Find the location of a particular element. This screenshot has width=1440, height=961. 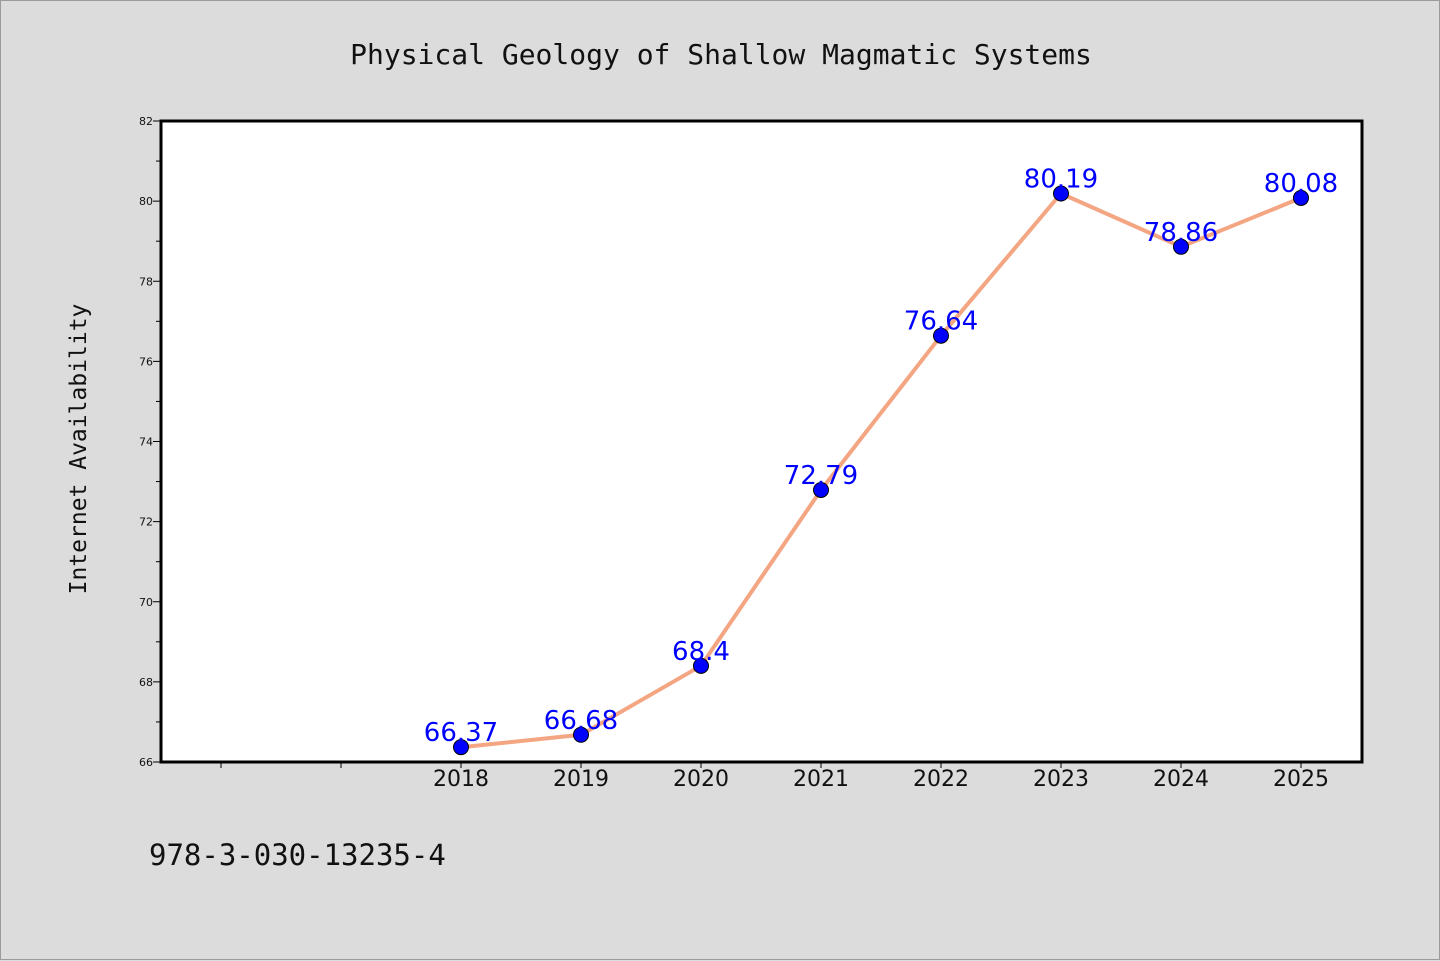

y-tick-label: 74 is located at coordinates (146, 442).